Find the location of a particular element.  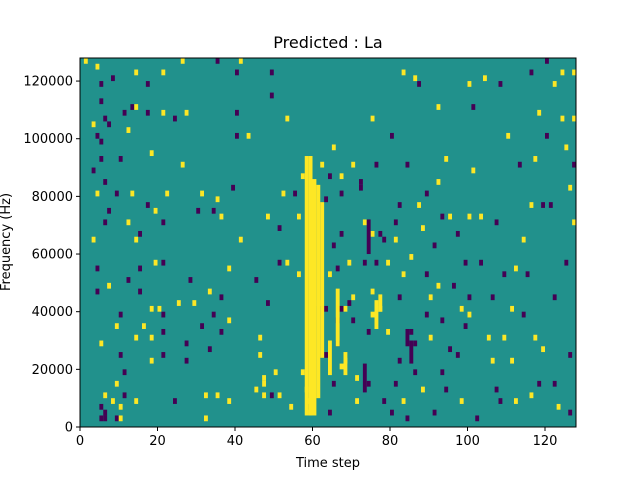

x-tick-label: 40 is located at coordinates (235, 441).